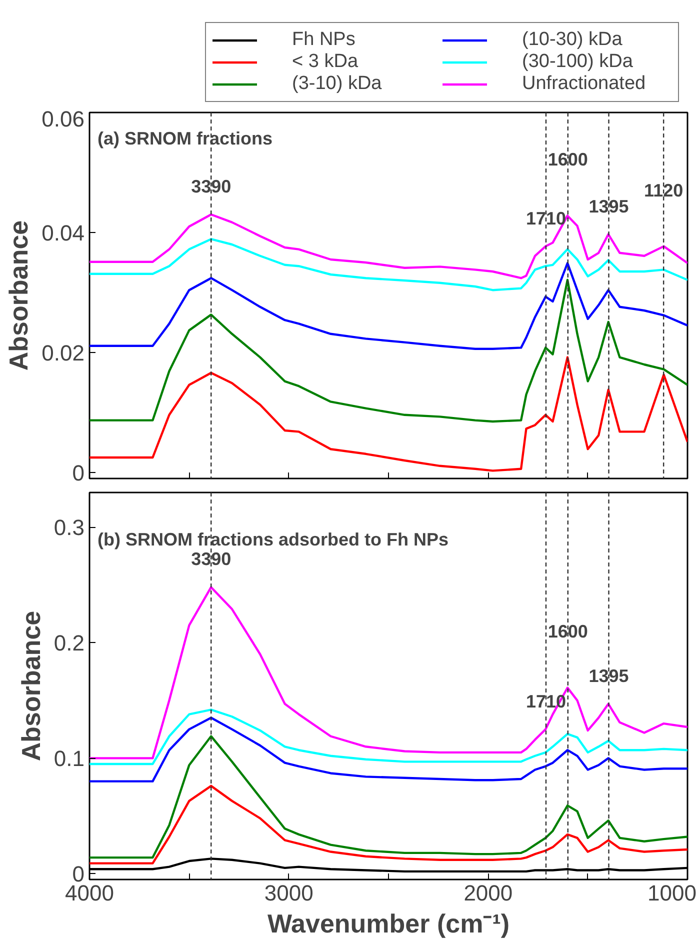  What do you see at coordinates (69, 759) in the screenshot?
I see `y-tick-label: 0.1` at bounding box center [69, 759].